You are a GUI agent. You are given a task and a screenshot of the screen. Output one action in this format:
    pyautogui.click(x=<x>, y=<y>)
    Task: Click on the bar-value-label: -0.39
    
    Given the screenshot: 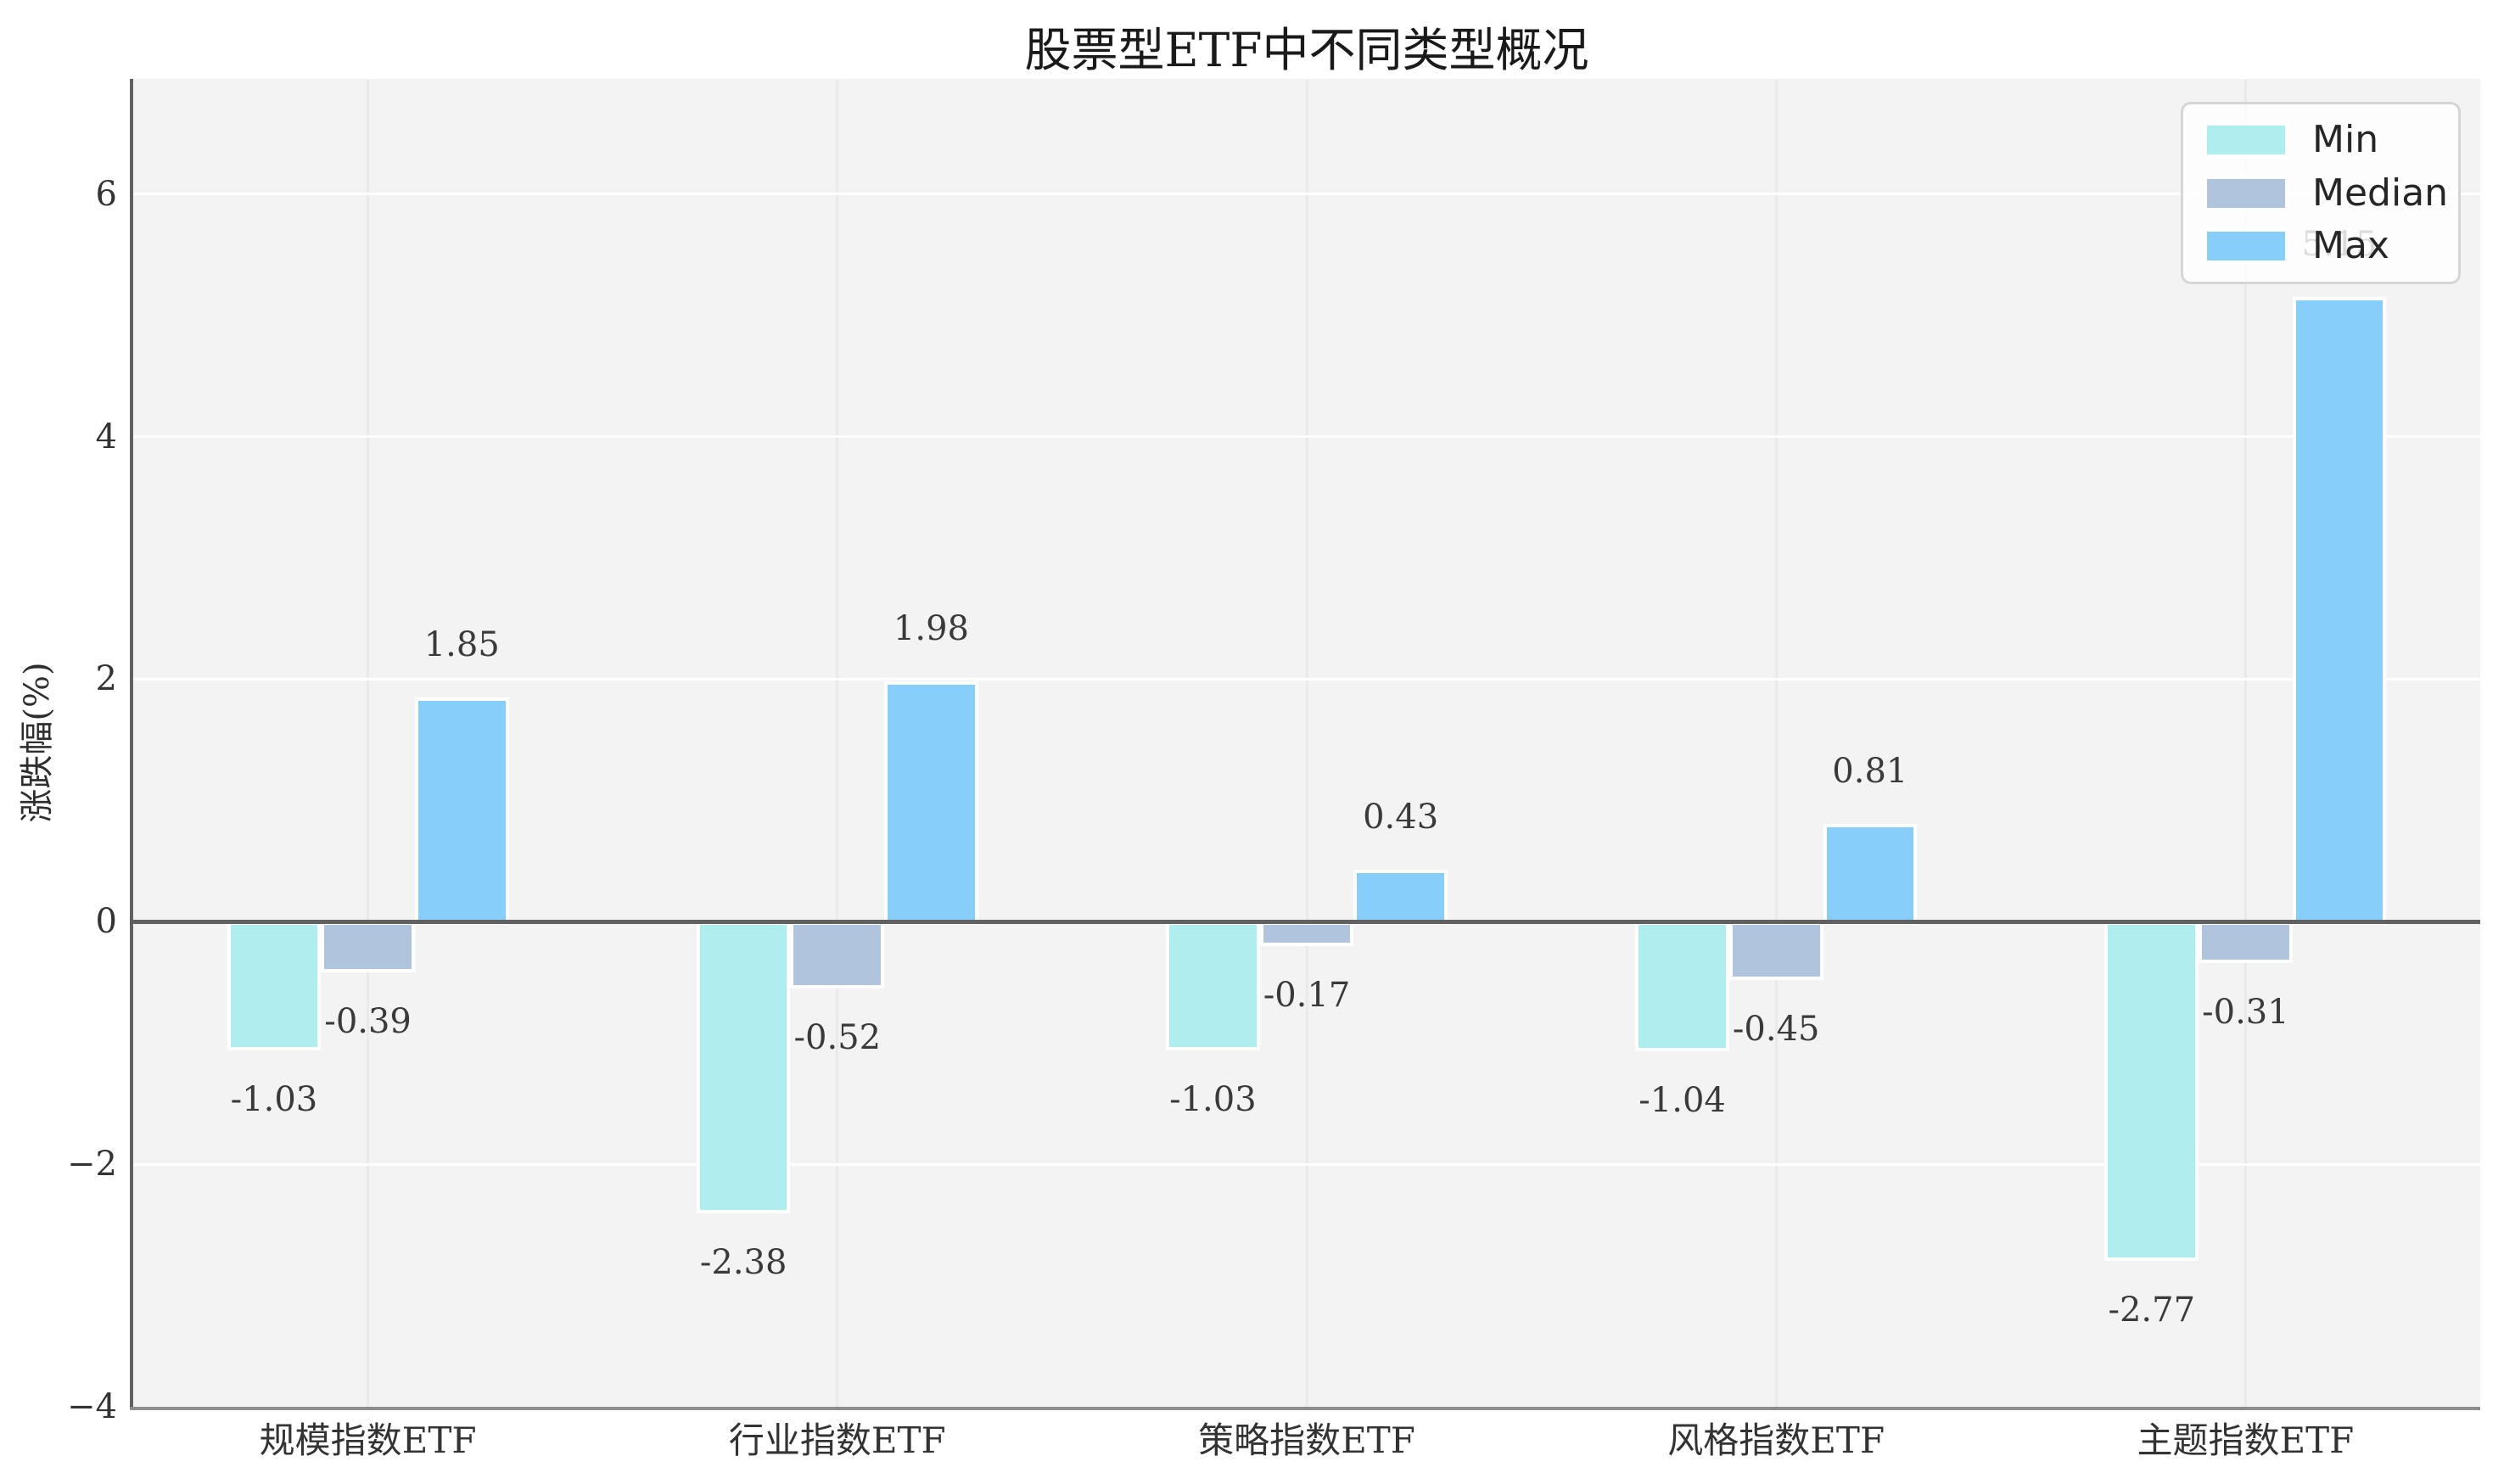 What is the action you would take?
    pyautogui.click(x=368, y=1022)
    